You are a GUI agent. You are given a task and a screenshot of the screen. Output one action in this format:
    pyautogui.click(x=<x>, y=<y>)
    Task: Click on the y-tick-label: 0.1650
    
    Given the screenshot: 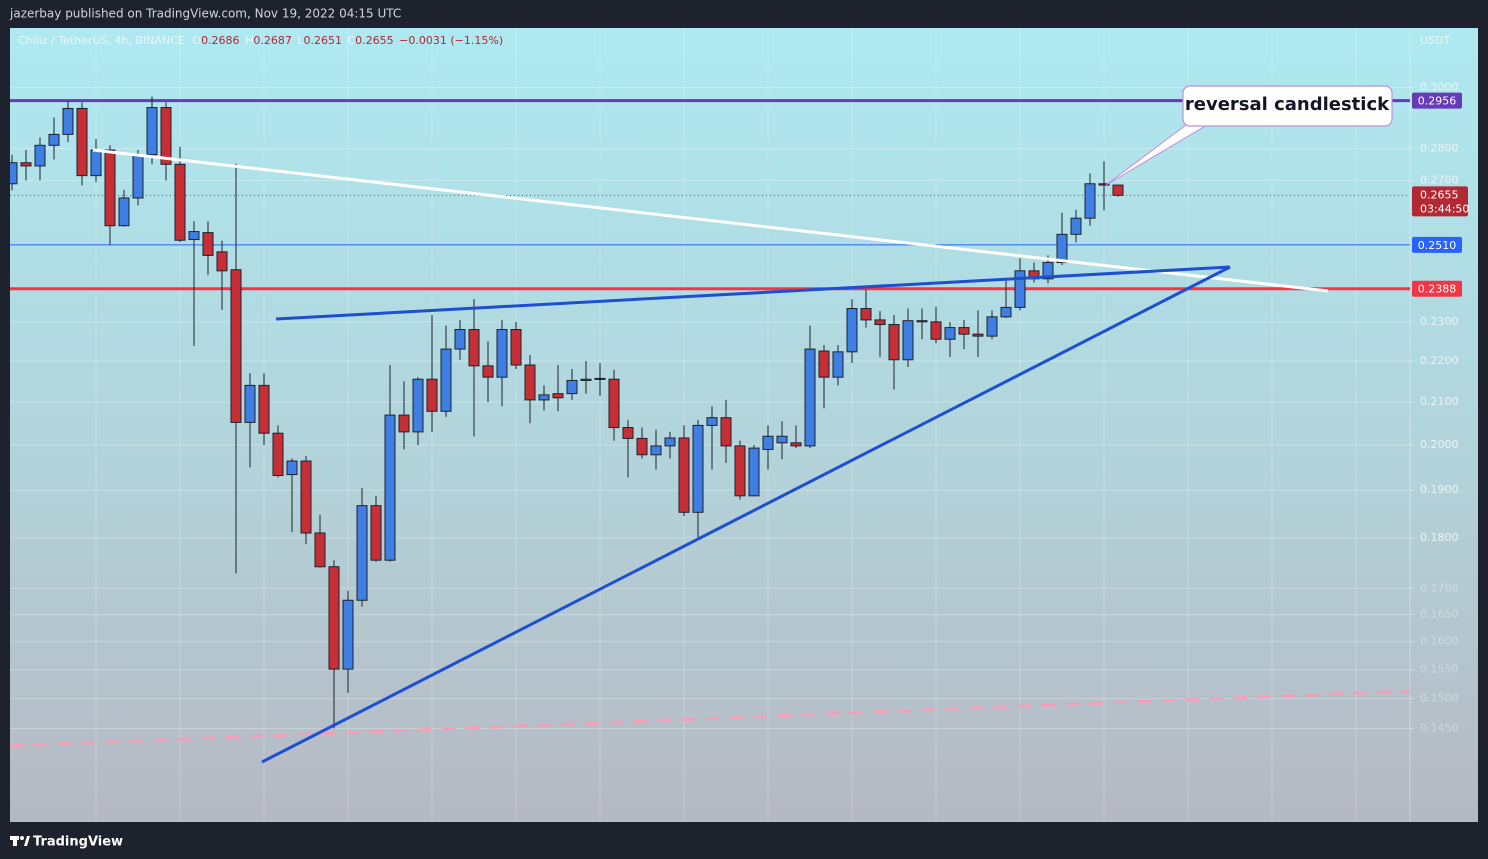 What is the action you would take?
    pyautogui.click(x=1439, y=614)
    